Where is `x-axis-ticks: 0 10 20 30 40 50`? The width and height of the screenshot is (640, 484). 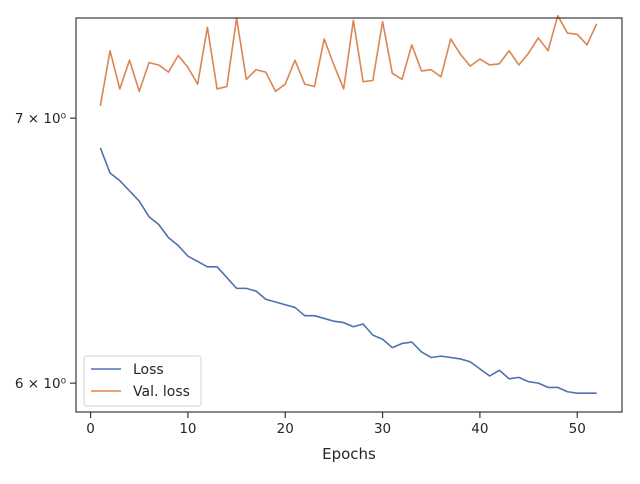
x-axis-ticks: 0 10 20 30 40 50 is located at coordinates (336, 424).